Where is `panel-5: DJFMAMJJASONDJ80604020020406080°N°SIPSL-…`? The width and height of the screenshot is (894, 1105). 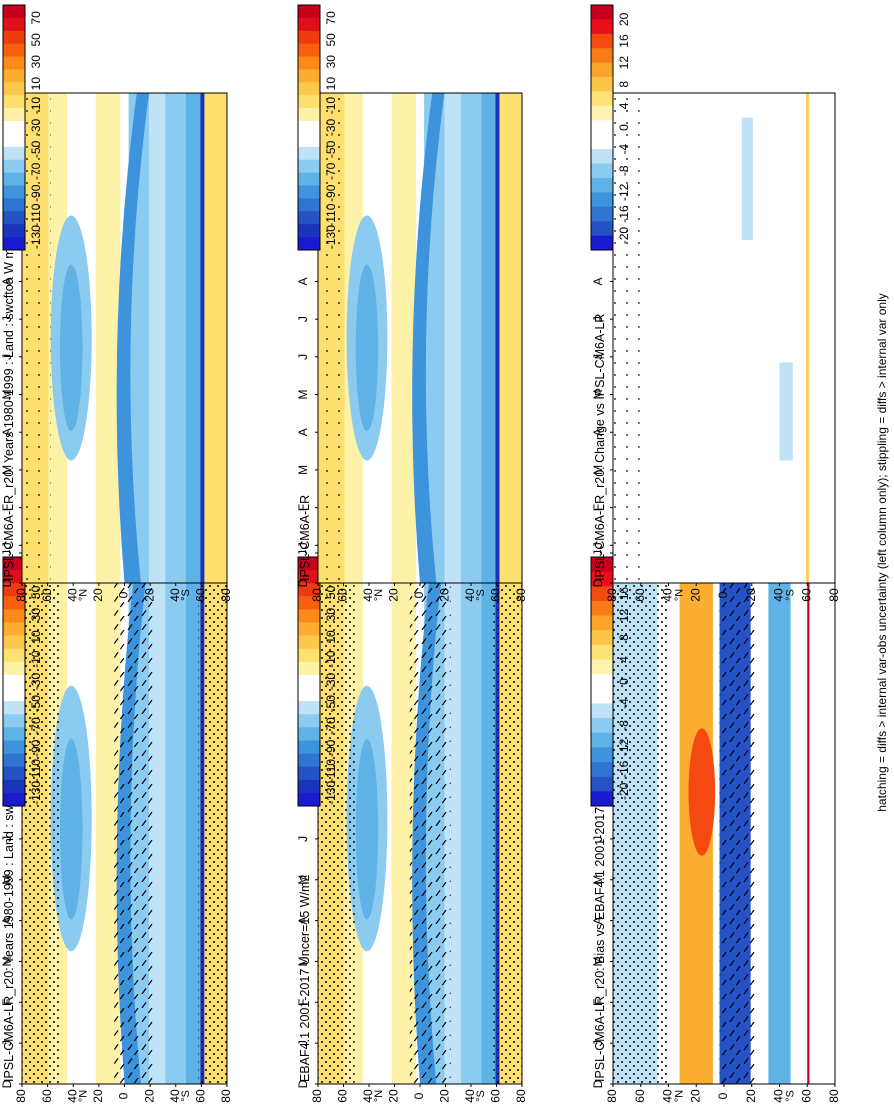 panel-5: DJFMAMJJASONDJ80604020020406080°N°SIPSL-… is located at coordinates (715, 826).